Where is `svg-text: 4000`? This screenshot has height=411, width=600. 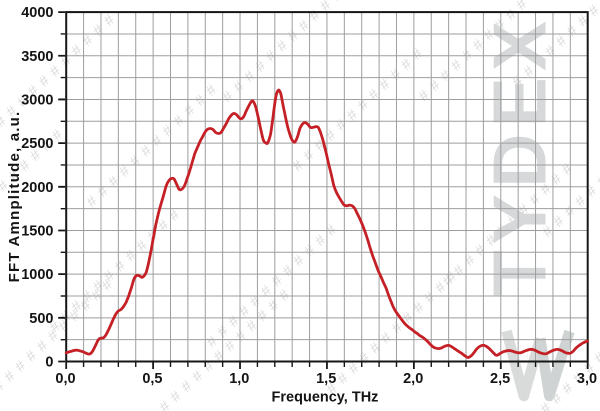
svg-text: 4000 is located at coordinates (37, 13).